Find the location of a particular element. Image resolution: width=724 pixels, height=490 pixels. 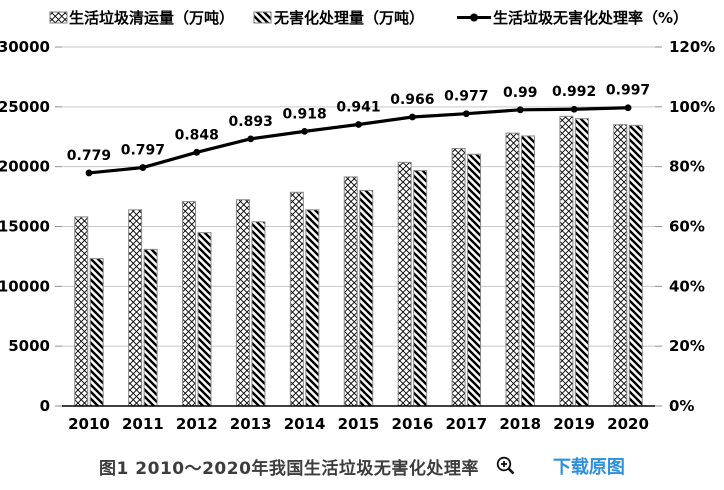

legend-label: 生活垃圾清运量（万吨） is located at coordinates (151, 18).